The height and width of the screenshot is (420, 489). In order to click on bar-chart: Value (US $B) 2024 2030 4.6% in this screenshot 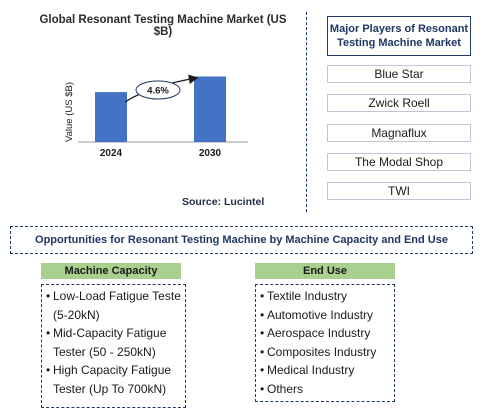, I will do `click(156, 116)`.